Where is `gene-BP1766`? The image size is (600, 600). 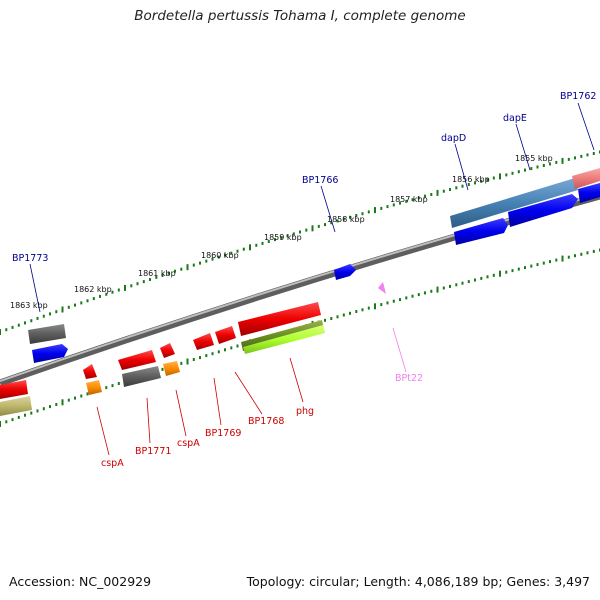
gene-BP1766 is located at coordinates (345, 272).